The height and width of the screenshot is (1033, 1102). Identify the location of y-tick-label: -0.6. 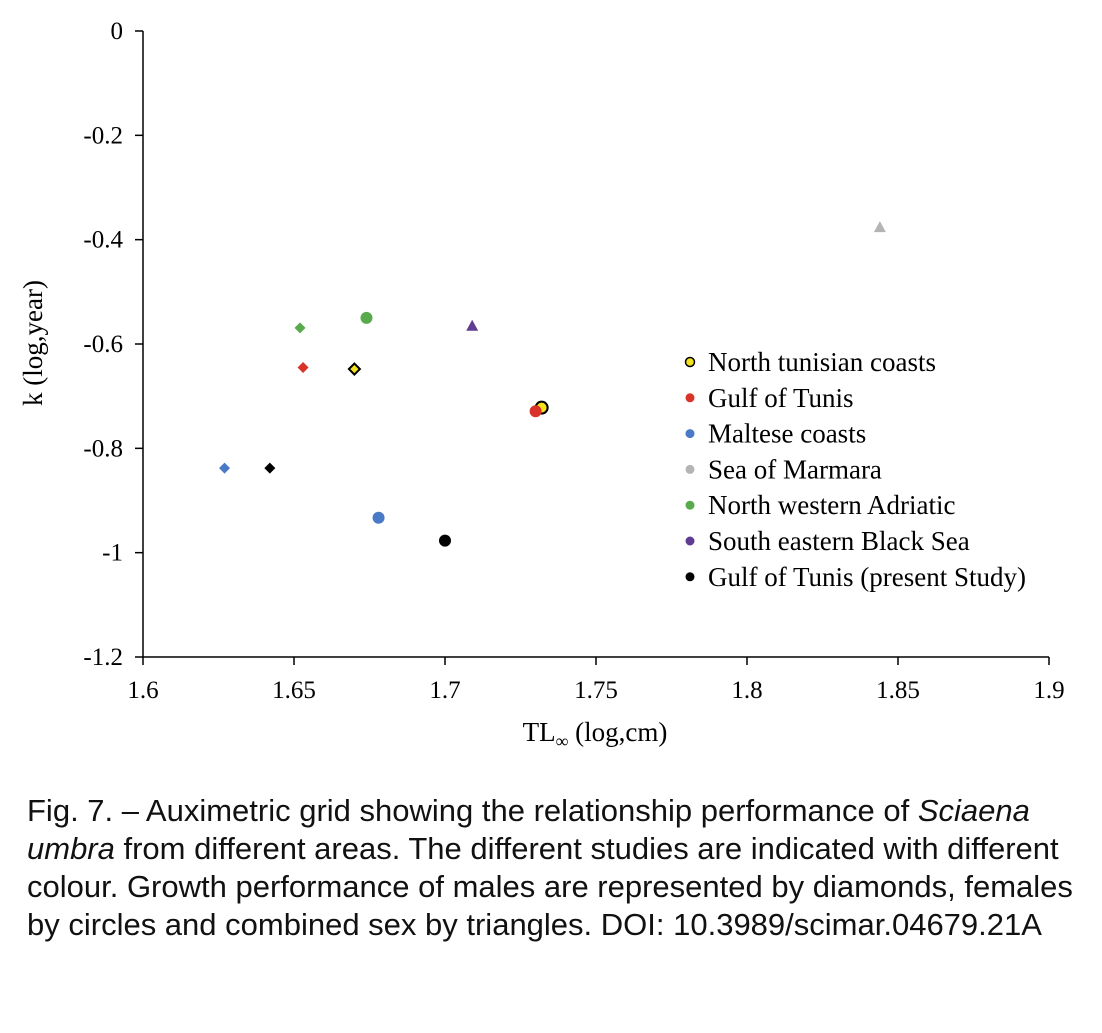
(103, 344).